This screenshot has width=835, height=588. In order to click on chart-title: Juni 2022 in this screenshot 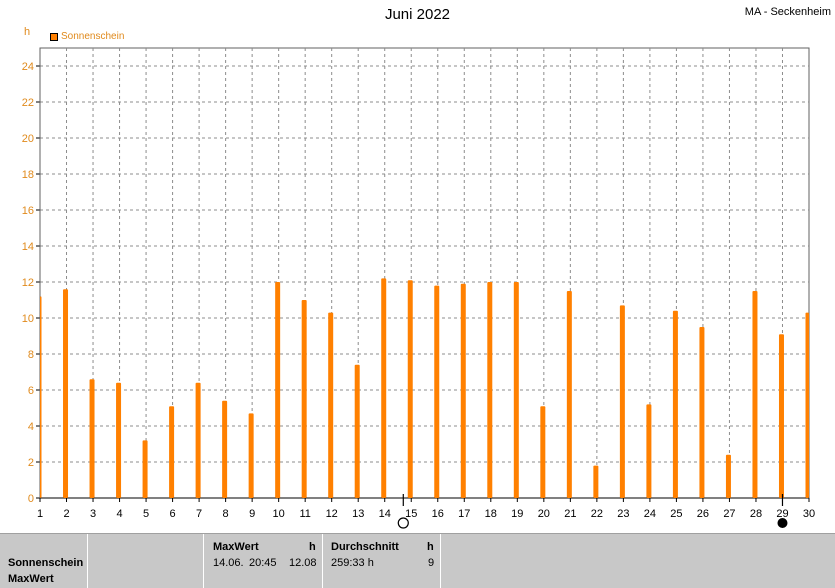, I will do `click(417, 14)`.